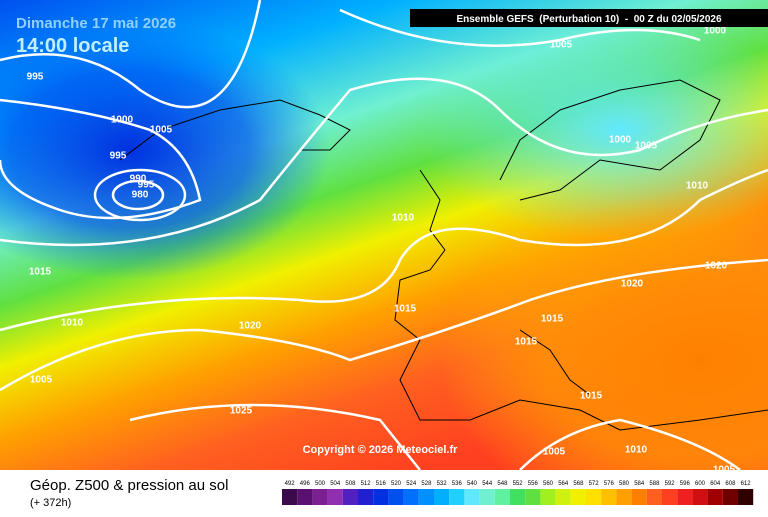  Describe the element at coordinates (548, 484) in the screenshot. I see `legend-label: 560` at that location.